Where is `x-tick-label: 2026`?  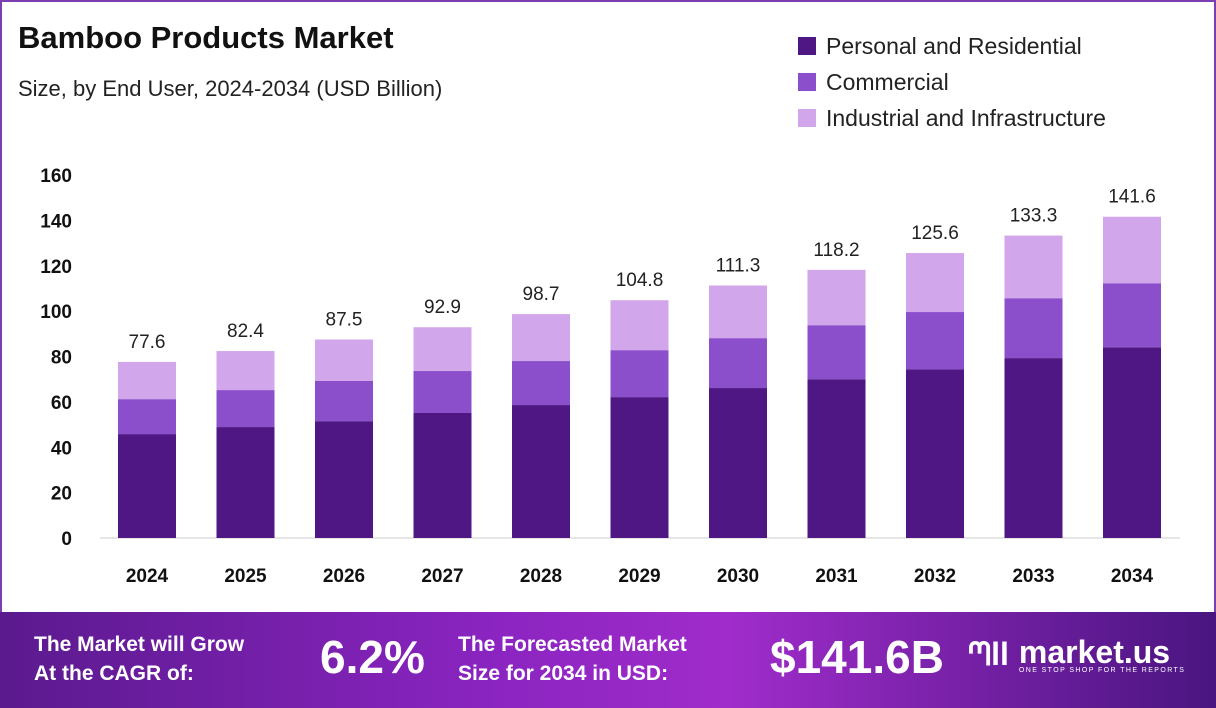 x-tick-label: 2026 is located at coordinates (344, 576).